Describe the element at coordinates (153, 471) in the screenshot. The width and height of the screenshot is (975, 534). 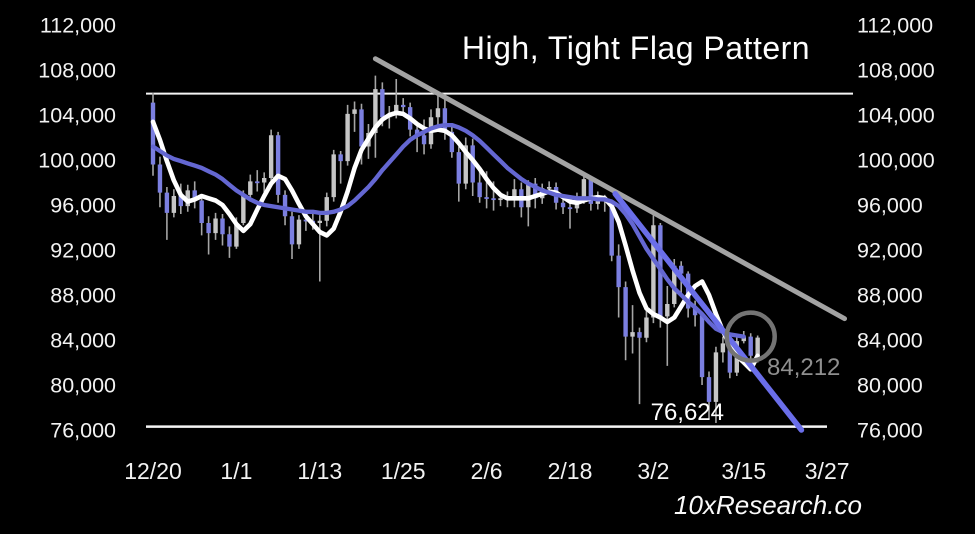
I see `x-tick: 12/20` at that location.